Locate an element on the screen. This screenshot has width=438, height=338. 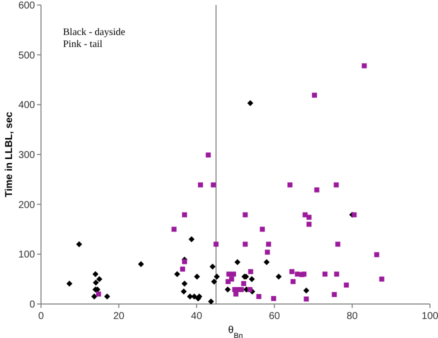
annotation: Pink - tail is located at coordinates (83, 44).